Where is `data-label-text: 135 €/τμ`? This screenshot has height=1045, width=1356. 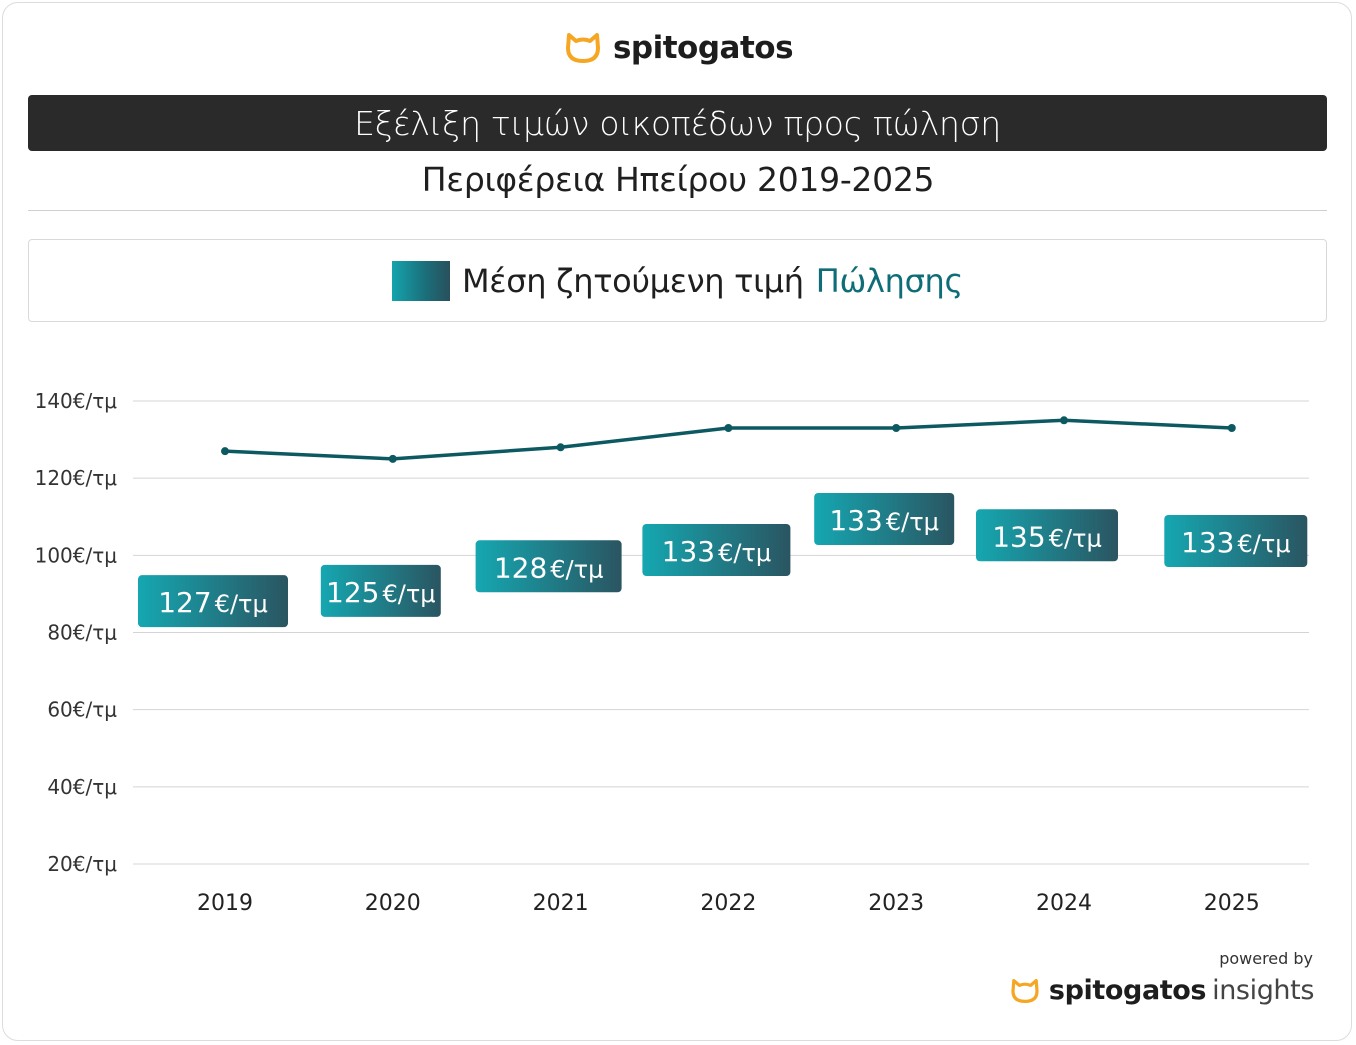
data-label-text: 135 €/τμ is located at coordinates (1047, 536).